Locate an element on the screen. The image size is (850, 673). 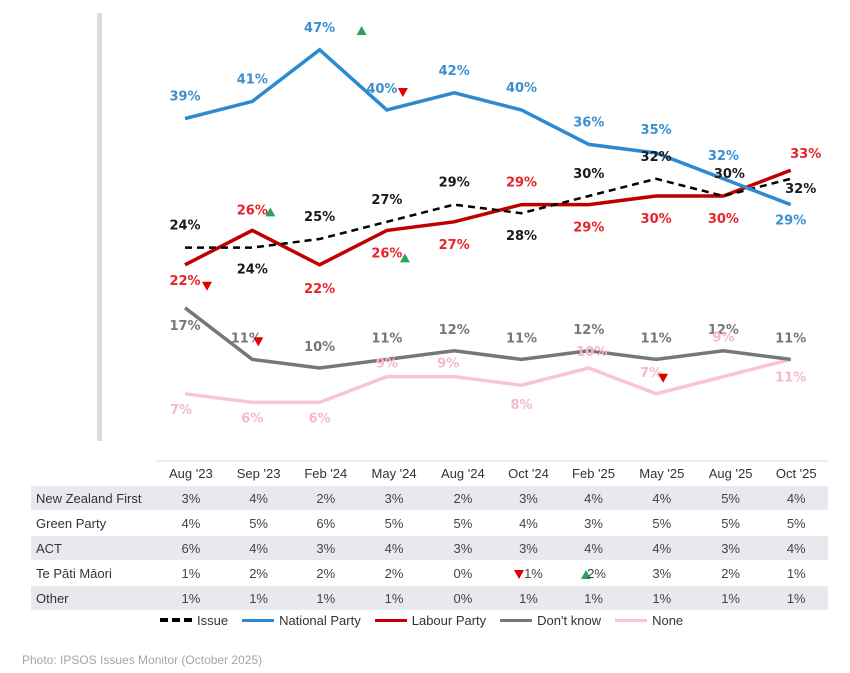
row-label: New Zealand First is located at coordinates (94, 498).